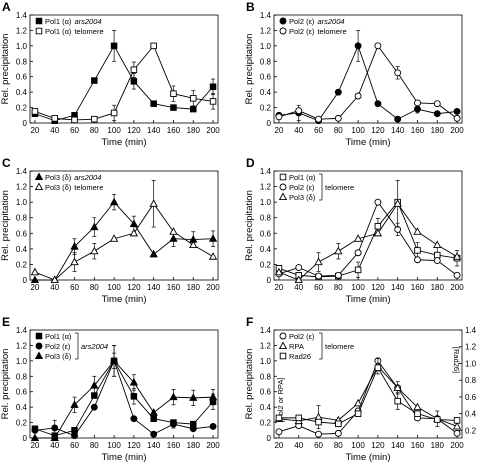 This screenshot has width=481, height=473. What do you see at coordinates (302, 31) in the screenshot?
I see `legend-entry-name: Pol2 (ε)` at bounding box center [302, 31].